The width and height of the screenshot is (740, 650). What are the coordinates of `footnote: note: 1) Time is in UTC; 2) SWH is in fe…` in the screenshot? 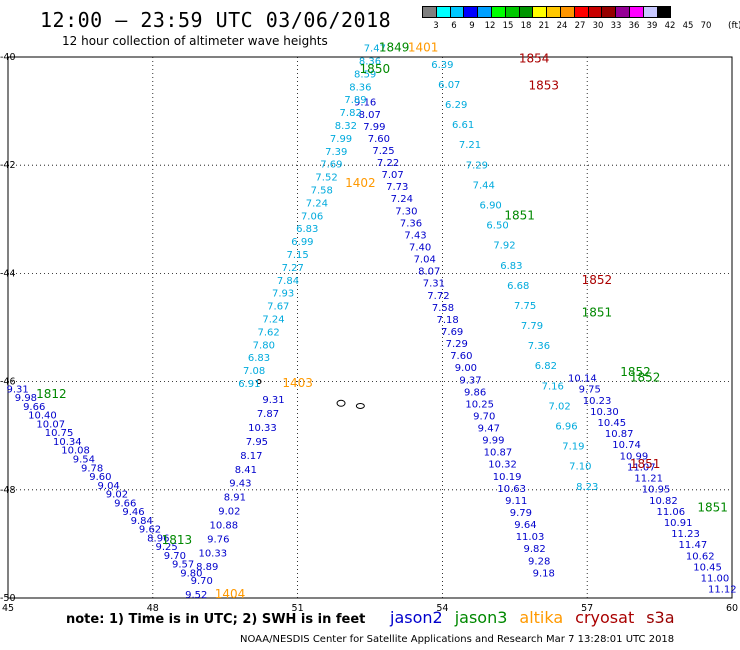 It's located at (216, 619).